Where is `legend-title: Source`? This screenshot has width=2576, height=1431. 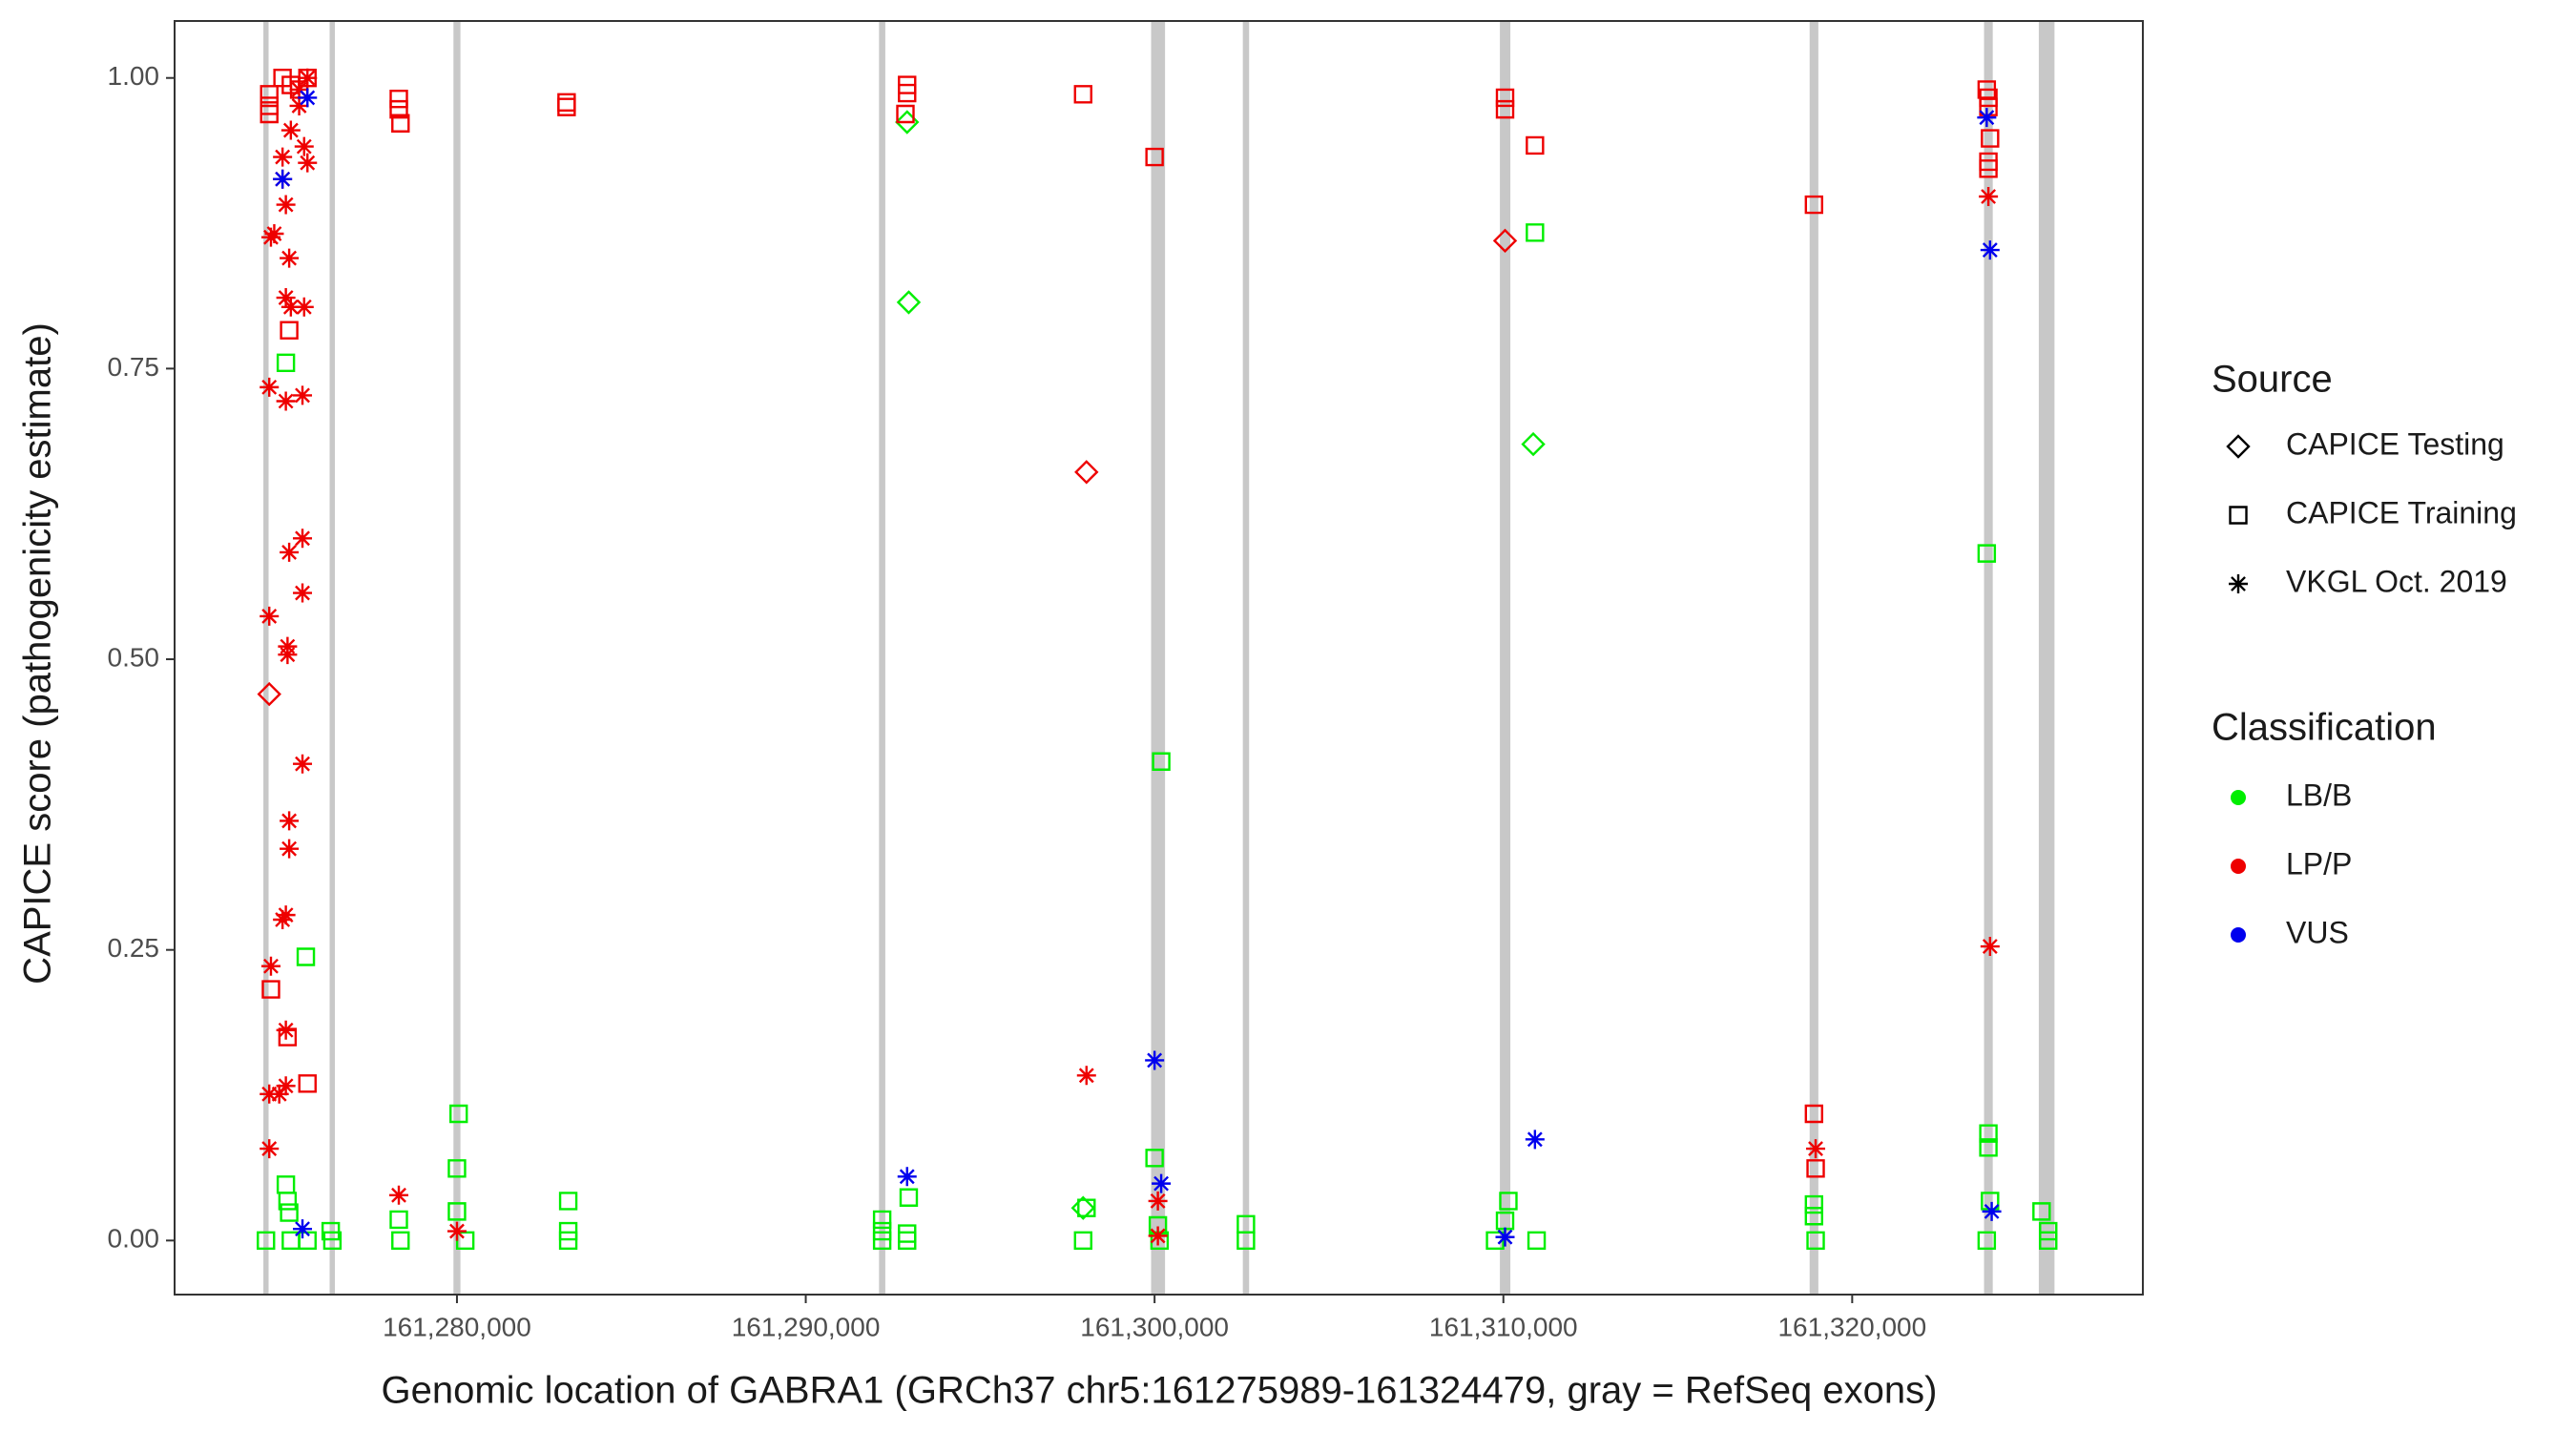 legend-title: Source is located at coordinates (2272, 380).